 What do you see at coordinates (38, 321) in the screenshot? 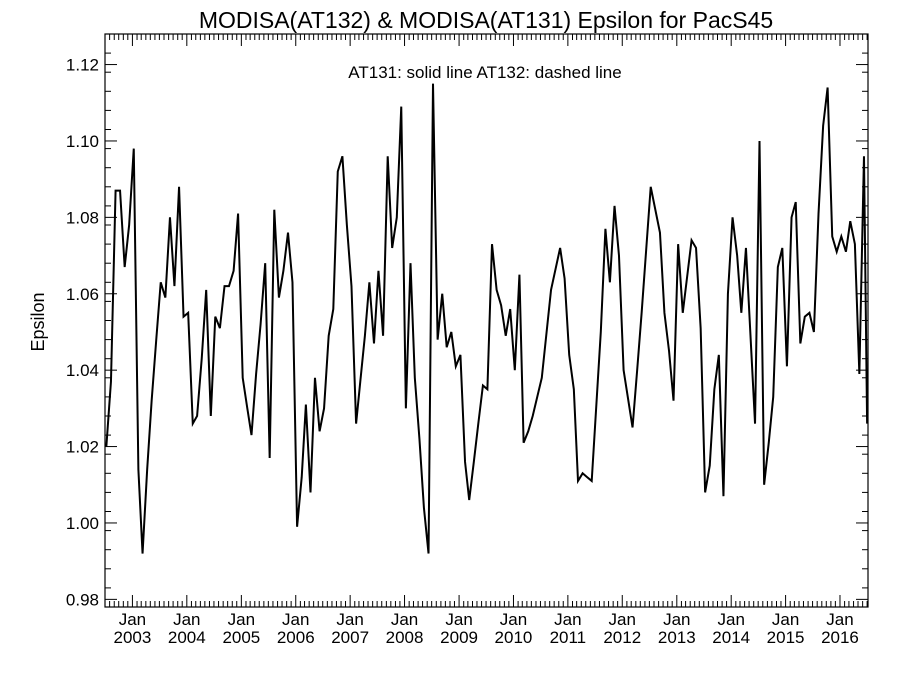
I see `y-axis-label: Epsilon` at bounding box center [38, 321].